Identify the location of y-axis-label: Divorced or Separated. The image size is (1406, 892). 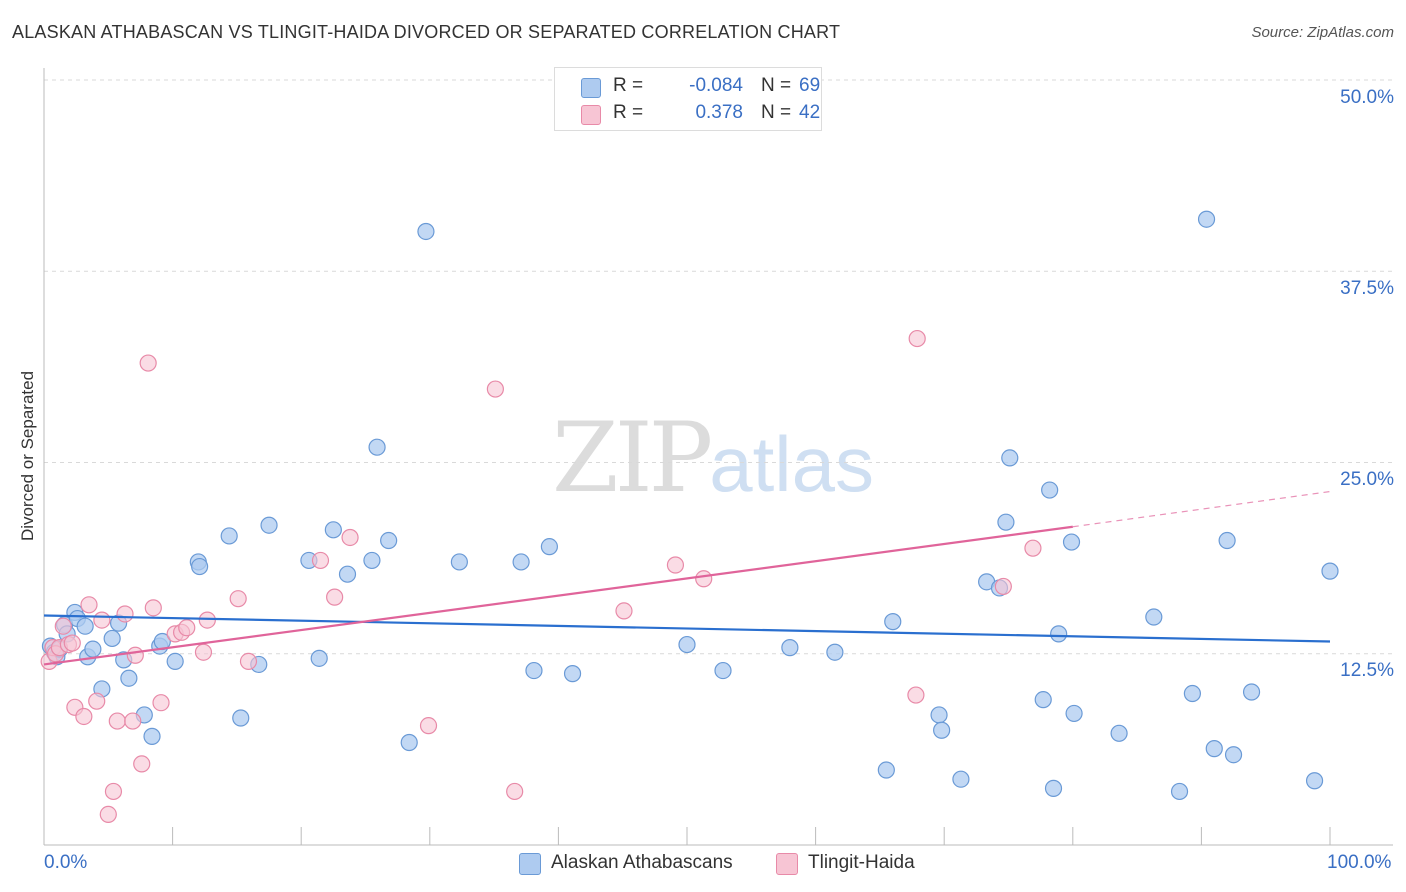
(27, 456).